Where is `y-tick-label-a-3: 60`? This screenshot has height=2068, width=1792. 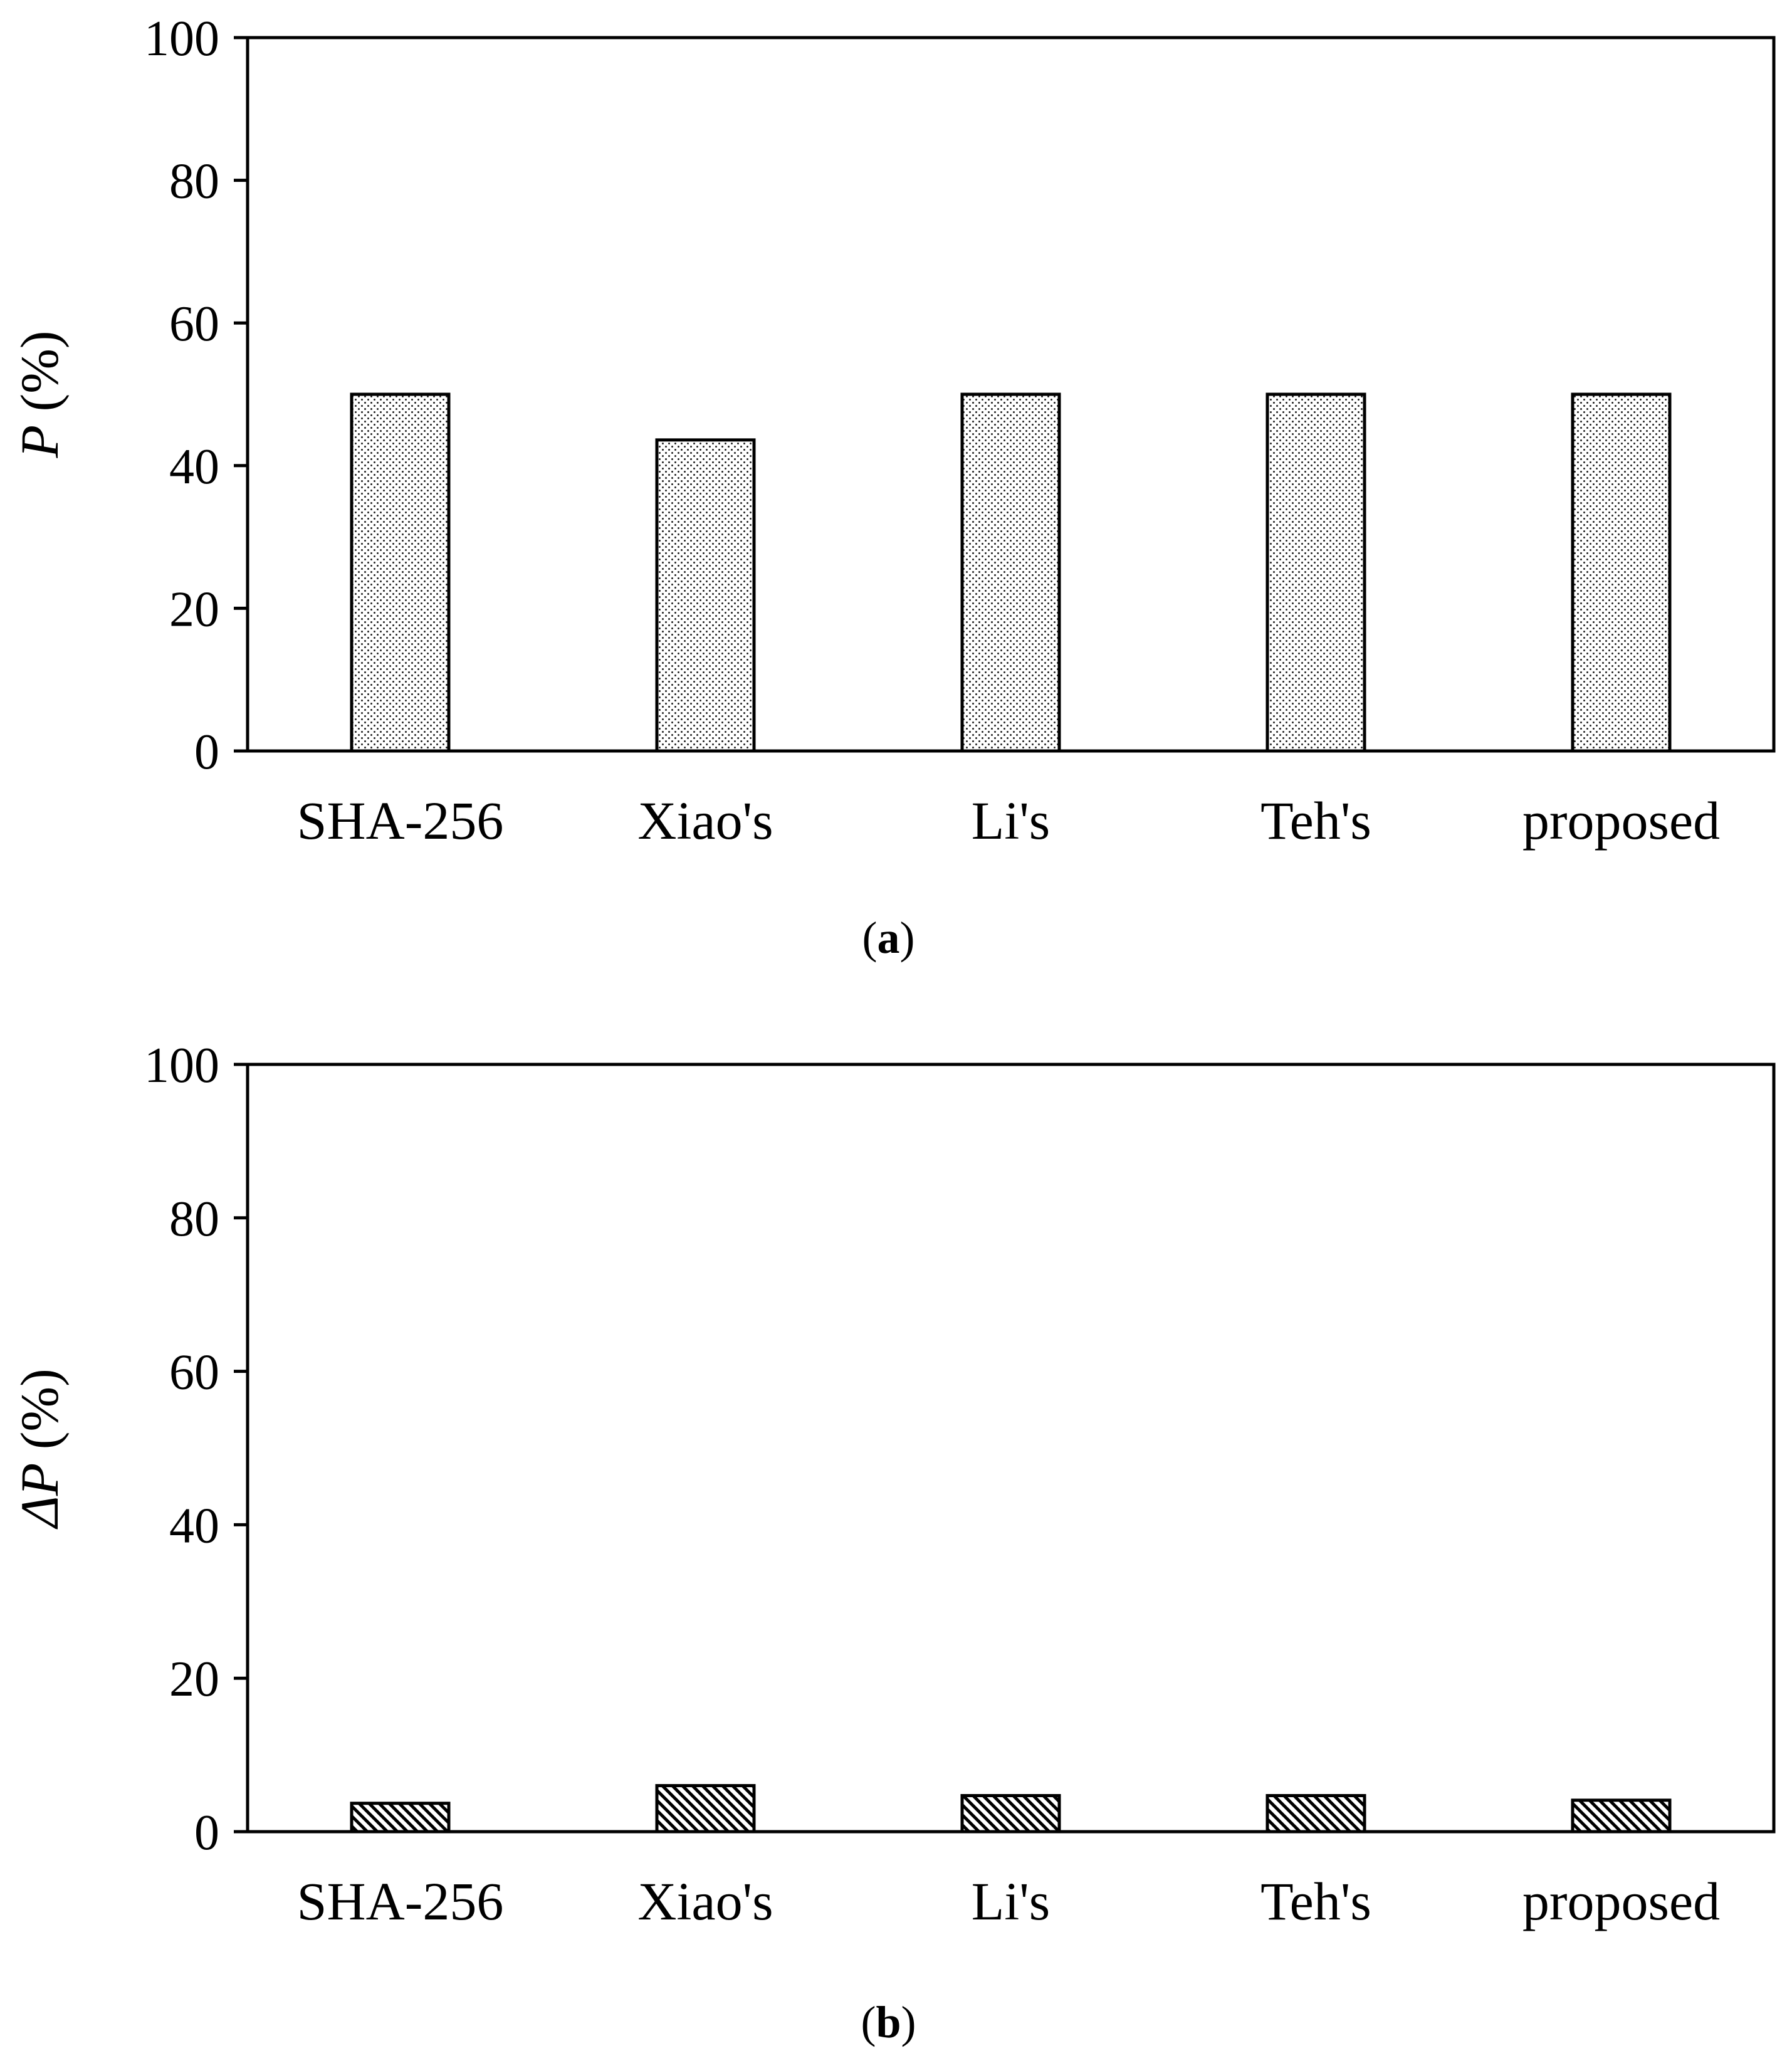
y-tick-label-a-3: 60 is located at coordinates (194, 325).